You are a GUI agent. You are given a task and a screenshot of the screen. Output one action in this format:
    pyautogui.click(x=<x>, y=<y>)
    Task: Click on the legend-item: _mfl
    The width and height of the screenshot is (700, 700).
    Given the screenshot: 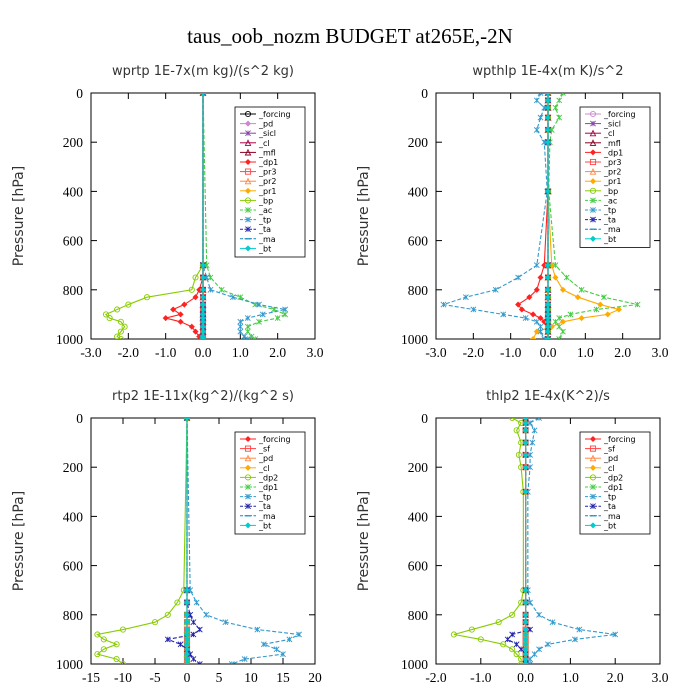 What is the action you would take?
    pyautogui.click(x=258, y=152)
    